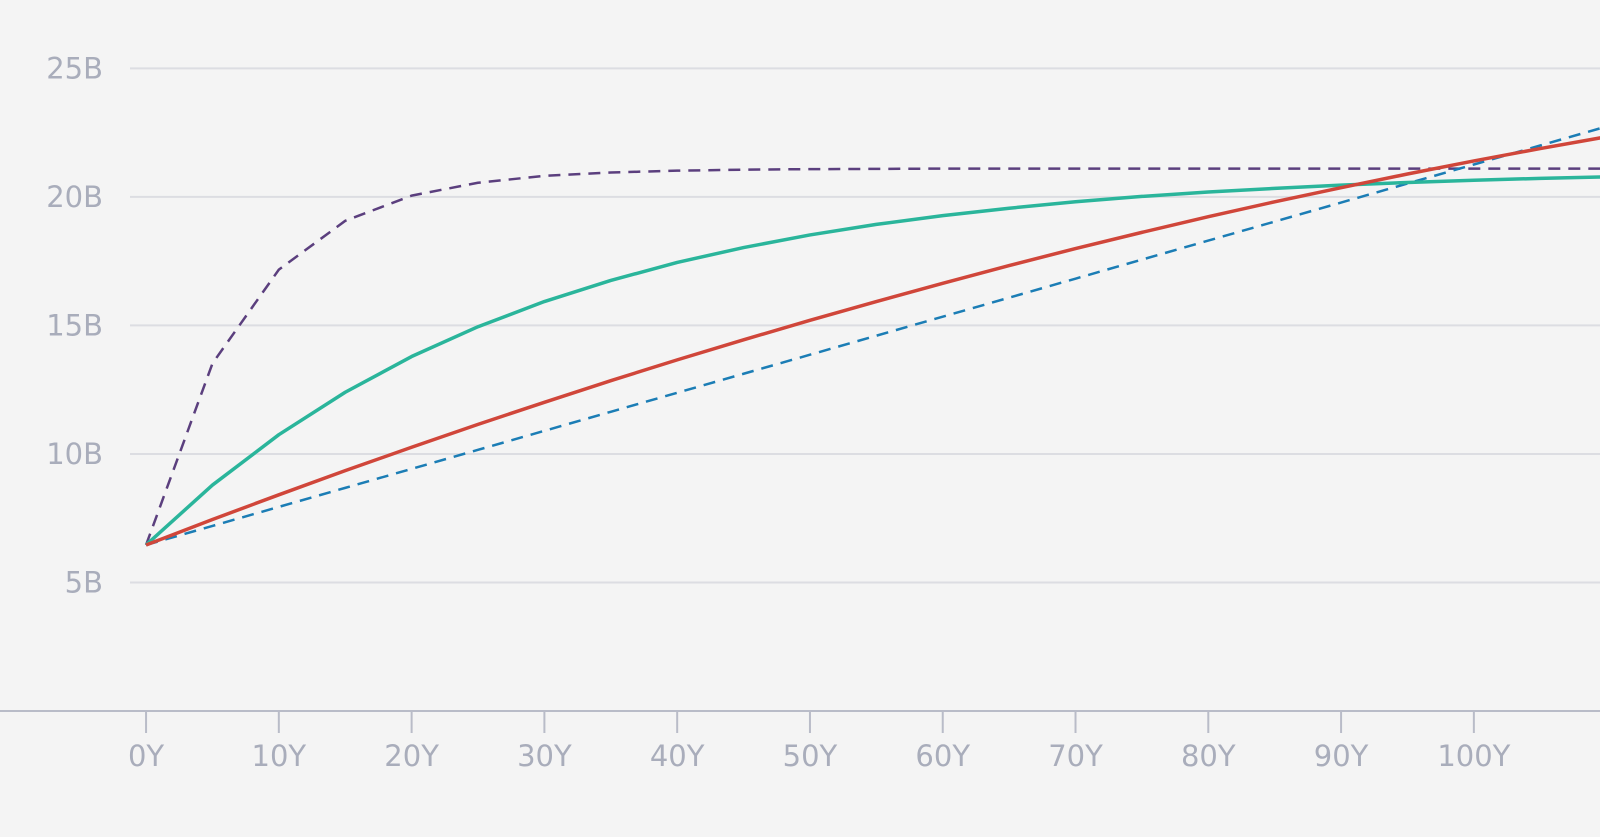  I want to click on x-tick-label: 20Y, so click(411, 756).